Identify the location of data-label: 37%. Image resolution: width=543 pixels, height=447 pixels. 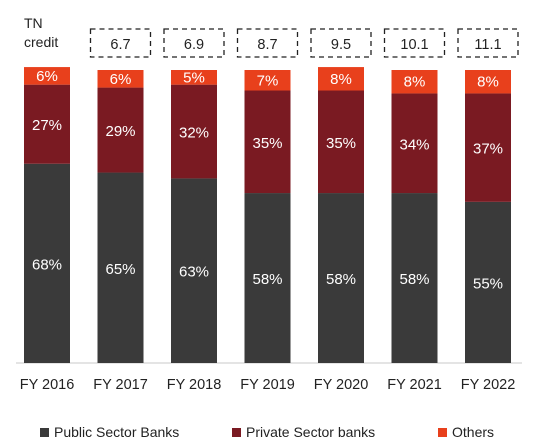
(488, 149).